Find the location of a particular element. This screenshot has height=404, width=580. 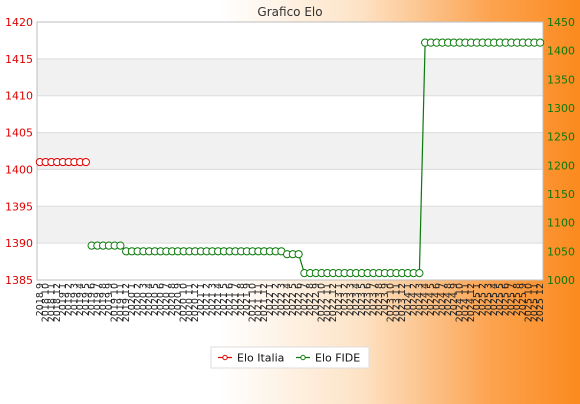

x-tick-label: 2024 6 is located at coordinates (437, 299).